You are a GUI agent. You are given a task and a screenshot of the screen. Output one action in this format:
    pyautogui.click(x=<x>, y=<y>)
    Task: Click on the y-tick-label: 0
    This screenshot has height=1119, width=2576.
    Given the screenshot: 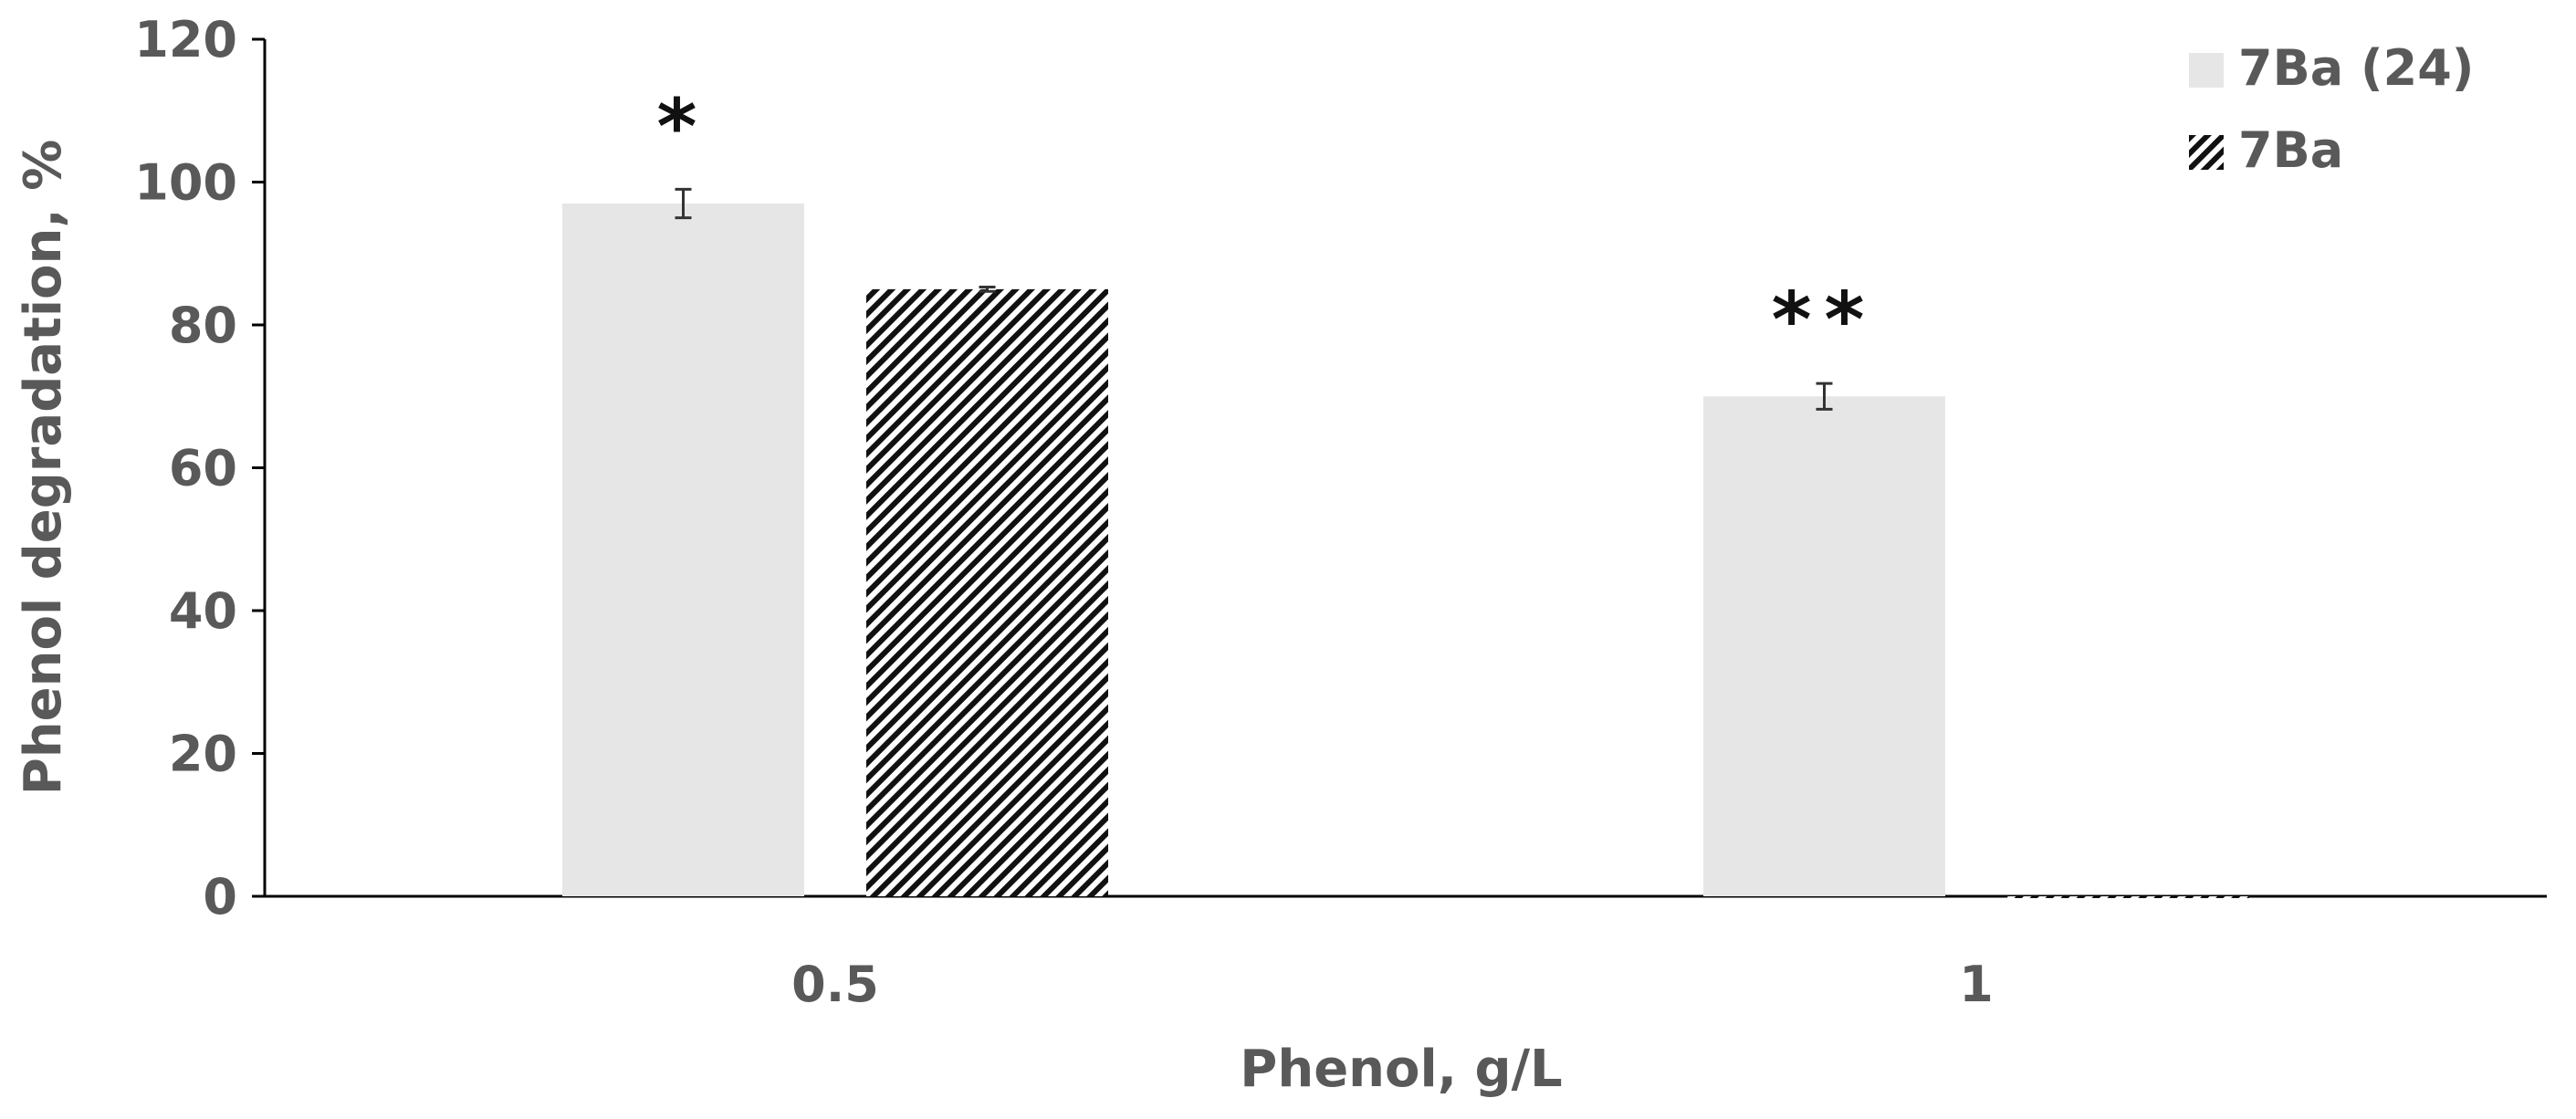 What is the action you would take?
    pyautogui.click(x=220, y=897)
    